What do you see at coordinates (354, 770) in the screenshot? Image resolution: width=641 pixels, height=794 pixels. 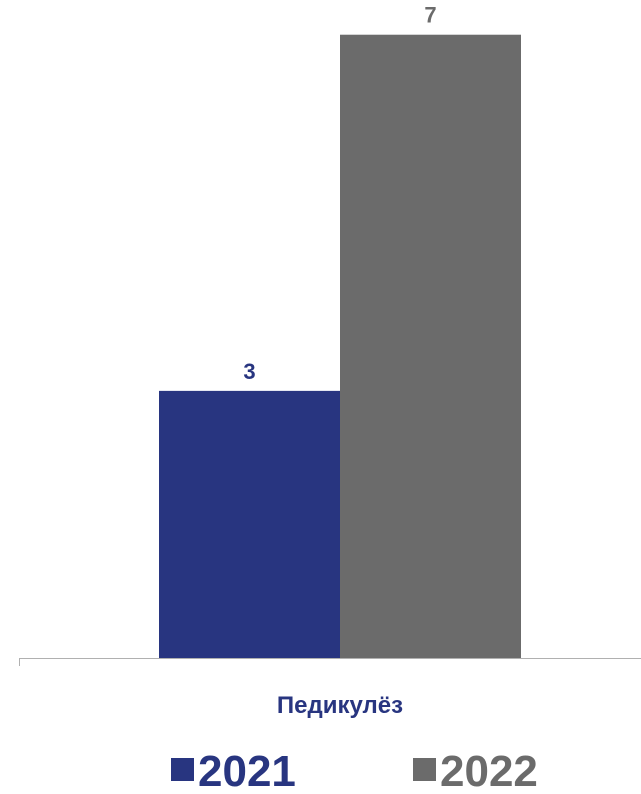 I see `legend: 2021 2022` at bounding box center [354, 770].